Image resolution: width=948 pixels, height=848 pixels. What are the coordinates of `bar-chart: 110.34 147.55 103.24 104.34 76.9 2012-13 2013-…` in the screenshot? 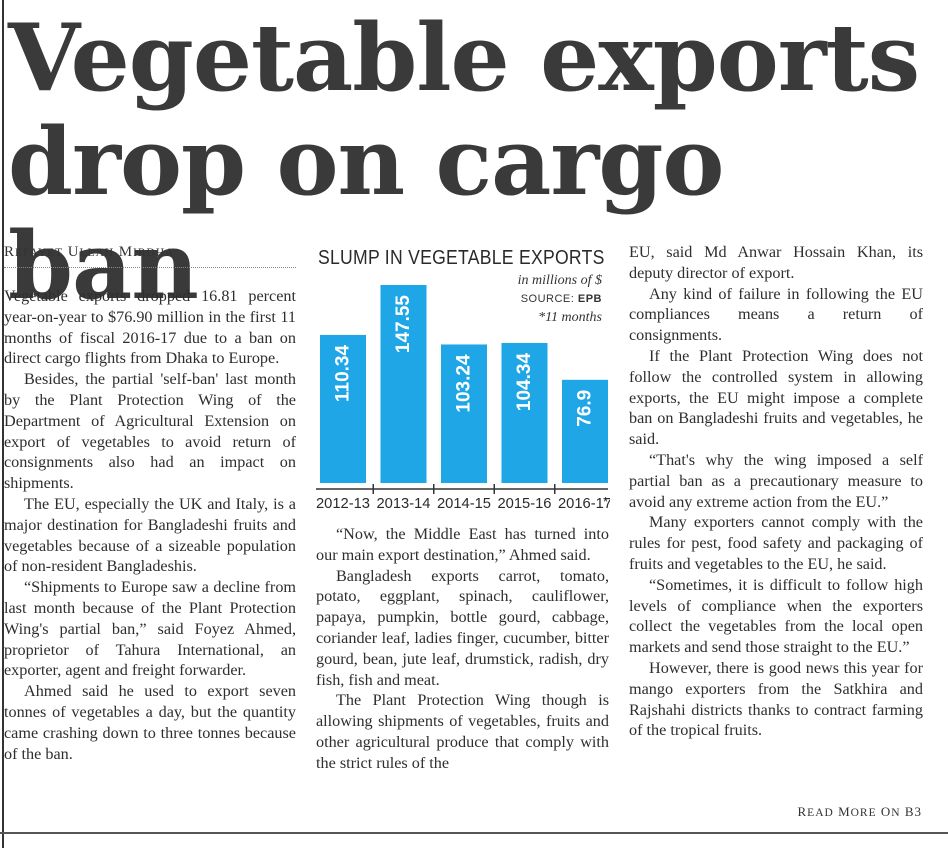 It's located at (463, 398).